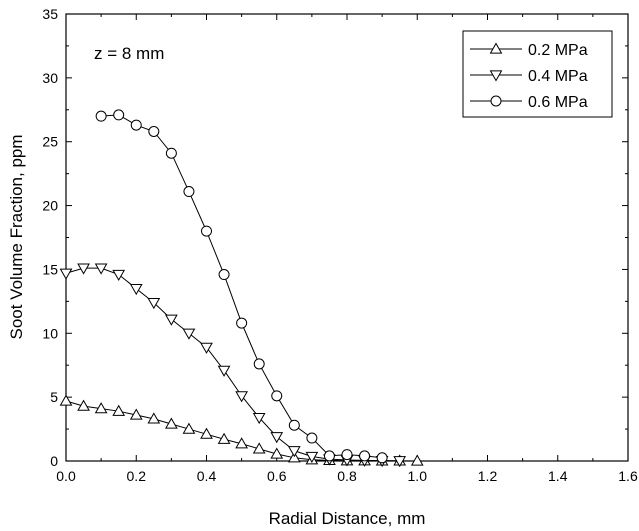  I want to click on y-axis-title: Soot Volume Fraction, ppm, so click(16, 236).